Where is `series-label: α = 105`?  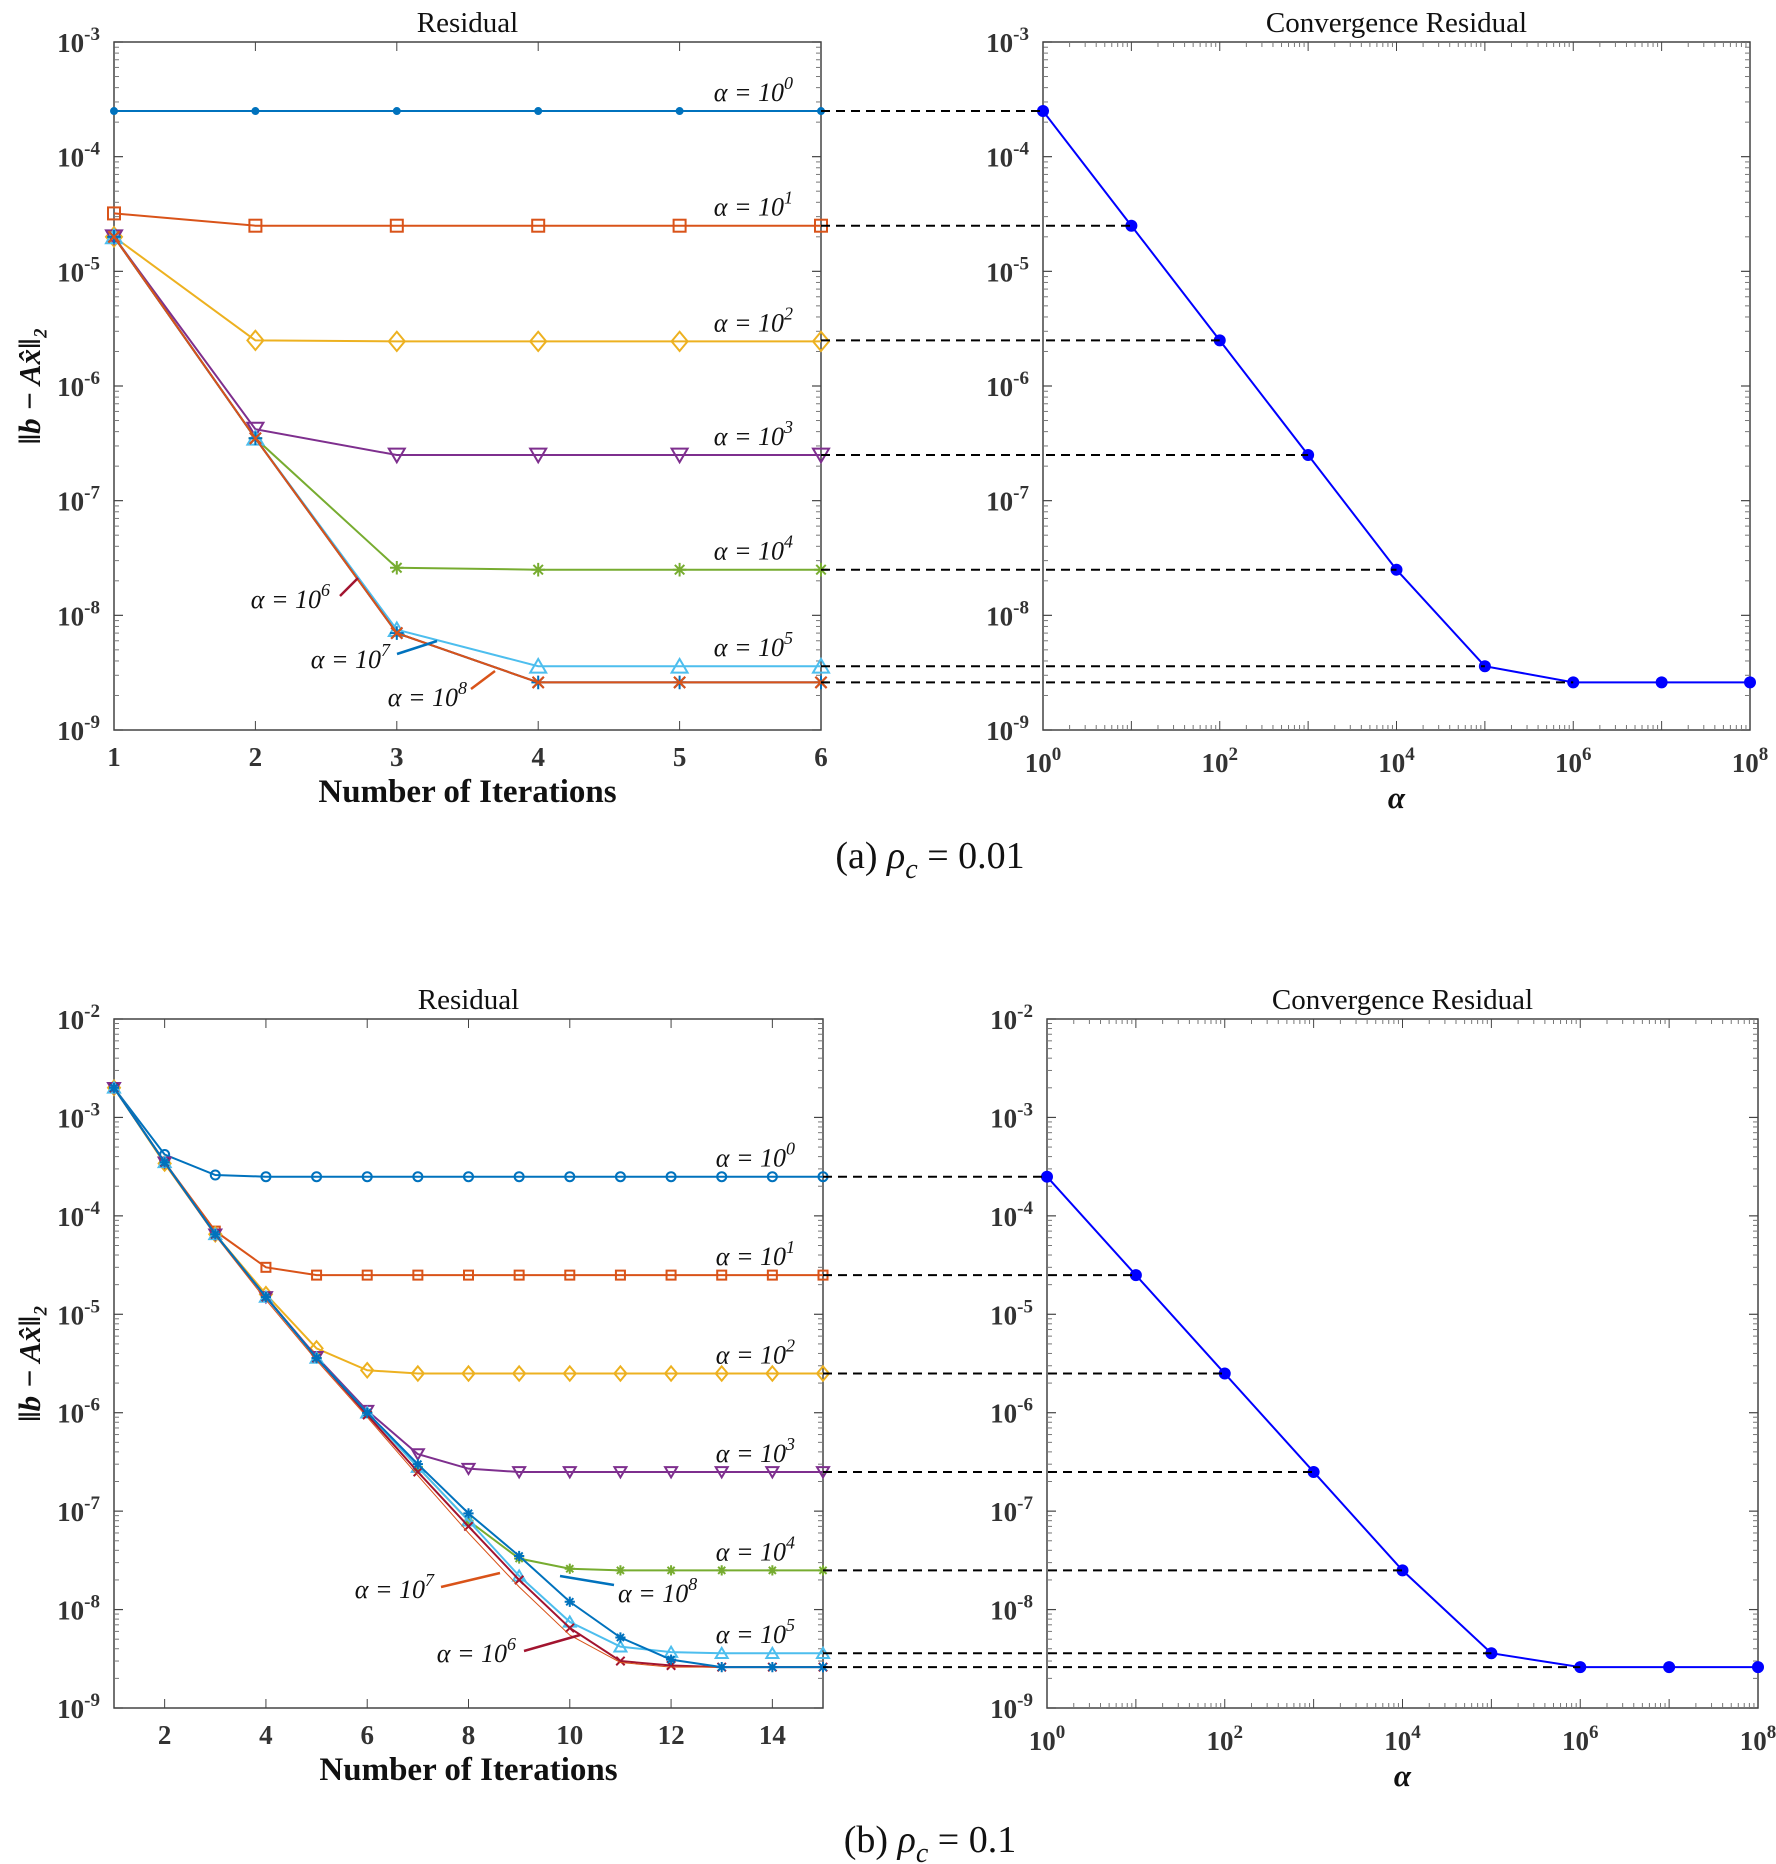 series-label: α = 105 is located at coordinates (753, 645).